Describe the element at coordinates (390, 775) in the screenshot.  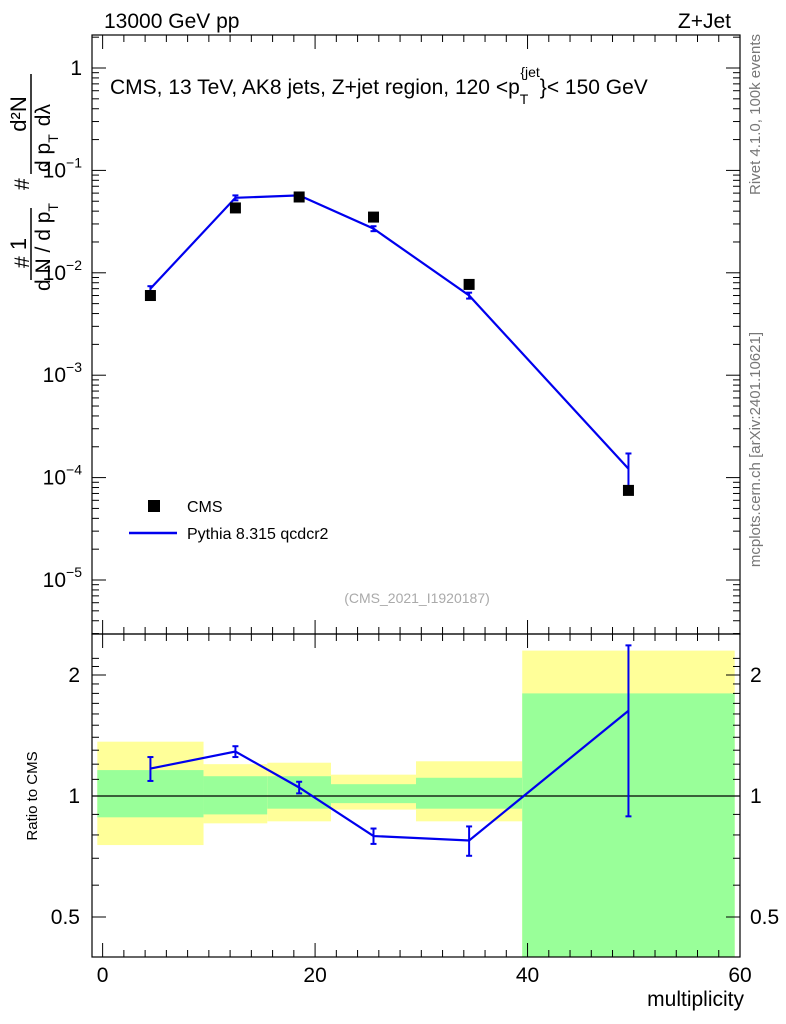
I see `ratio-pythia-line` at that location.